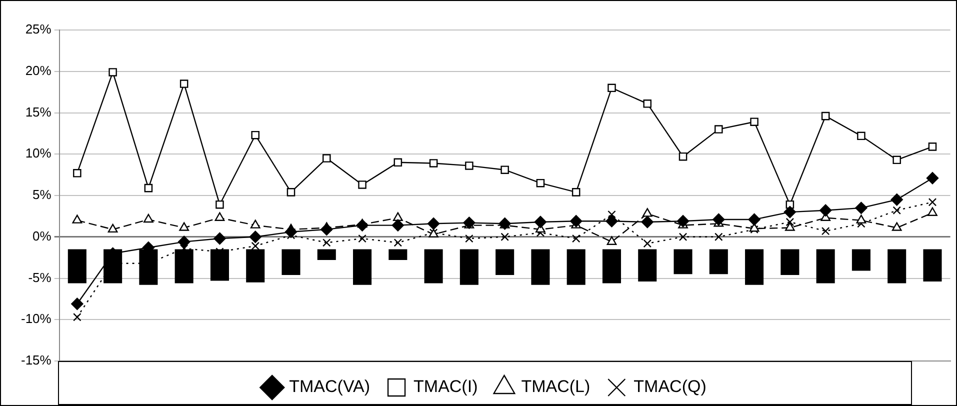 Image resolution: width=957 pixels, height=406 pixels. Describe the element at coordinates (329, 386) in the screenshot. I see `legend-label: TMAC(VA)` at that location.